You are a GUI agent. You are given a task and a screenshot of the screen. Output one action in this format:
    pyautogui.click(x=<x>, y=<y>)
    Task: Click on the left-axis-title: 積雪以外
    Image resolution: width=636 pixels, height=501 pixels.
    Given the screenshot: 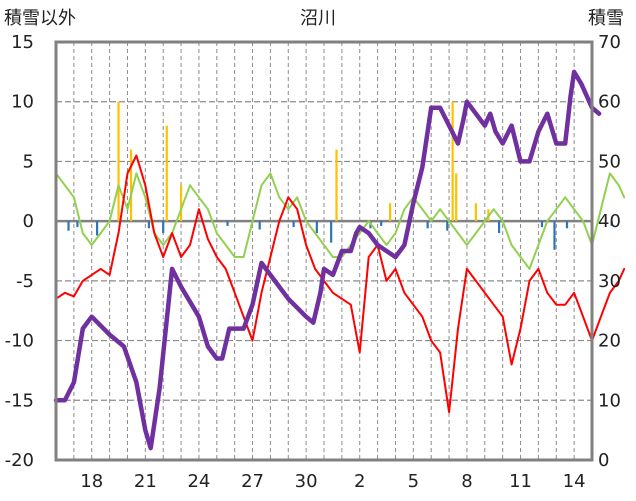 What is the action you would take?
    pyautogui.click(x=40, y=18)
    